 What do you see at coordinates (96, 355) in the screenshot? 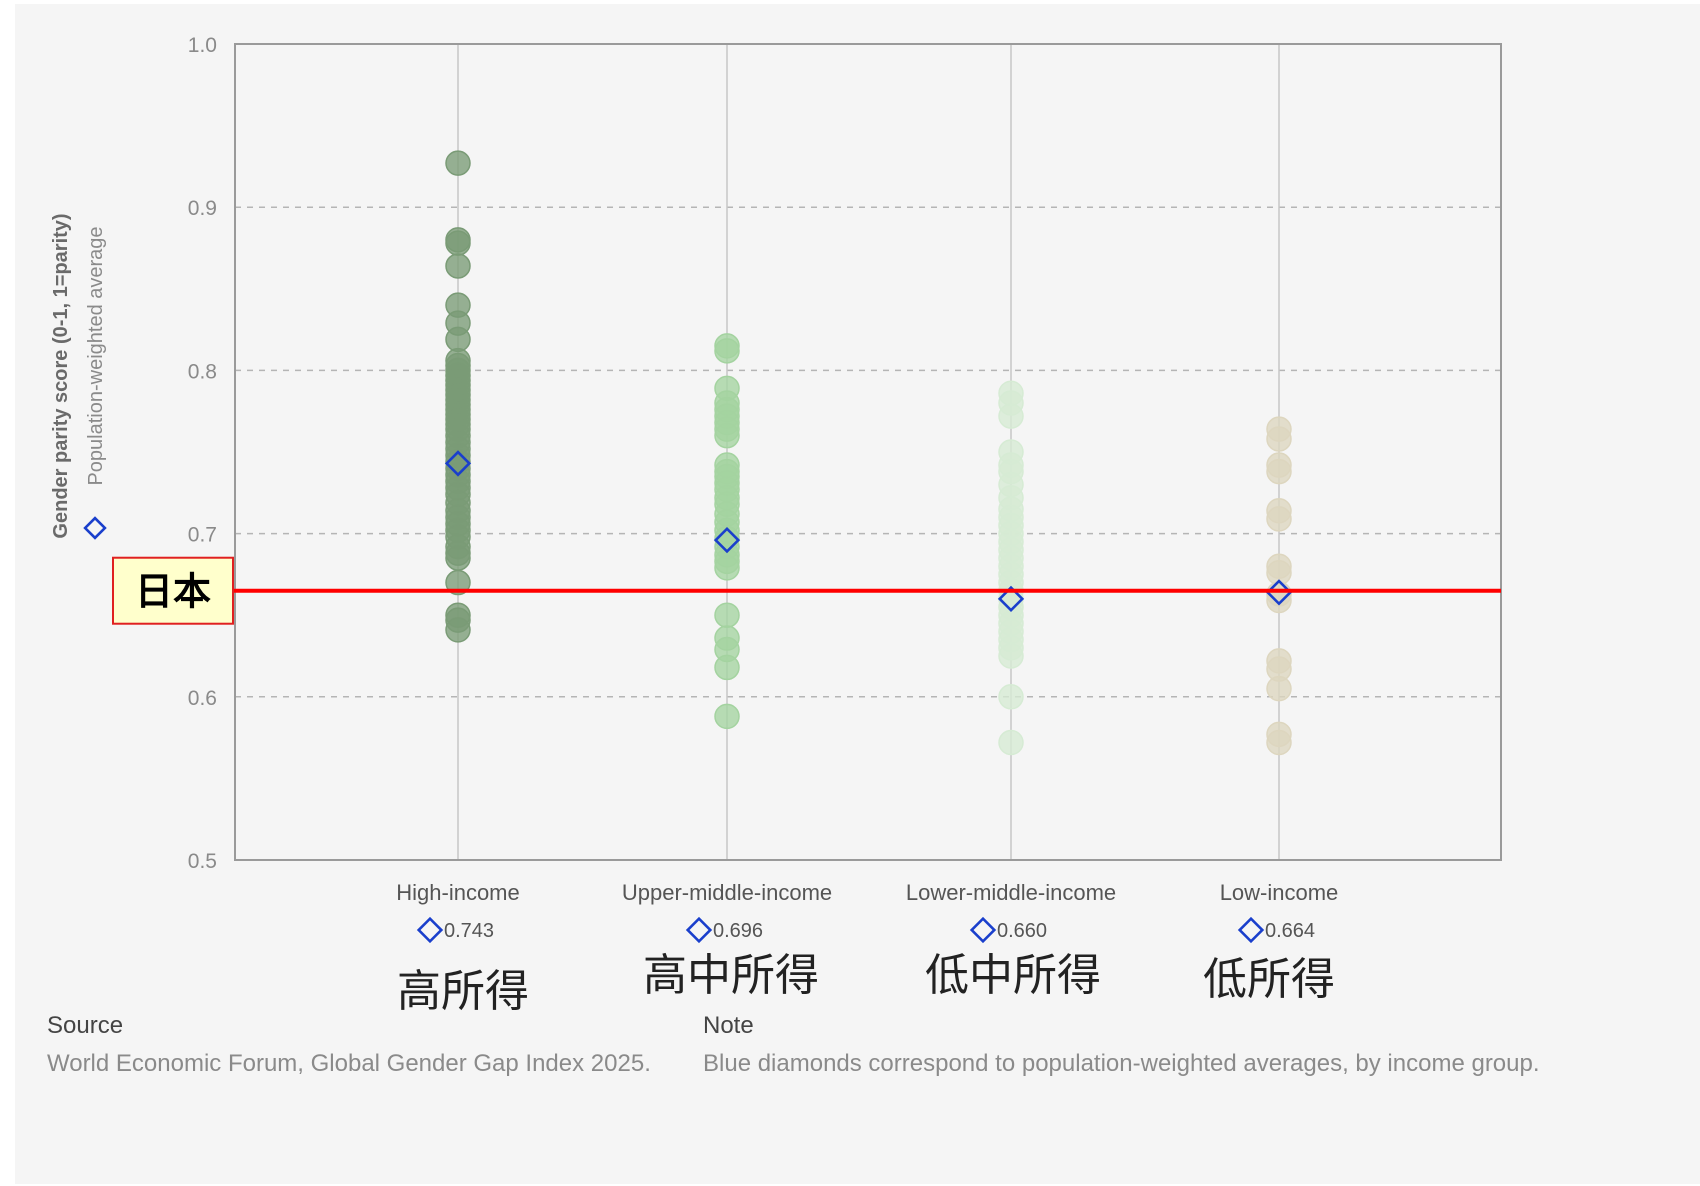
I see `legend-label: Population-weighted average` at bounding box center [96, 355].